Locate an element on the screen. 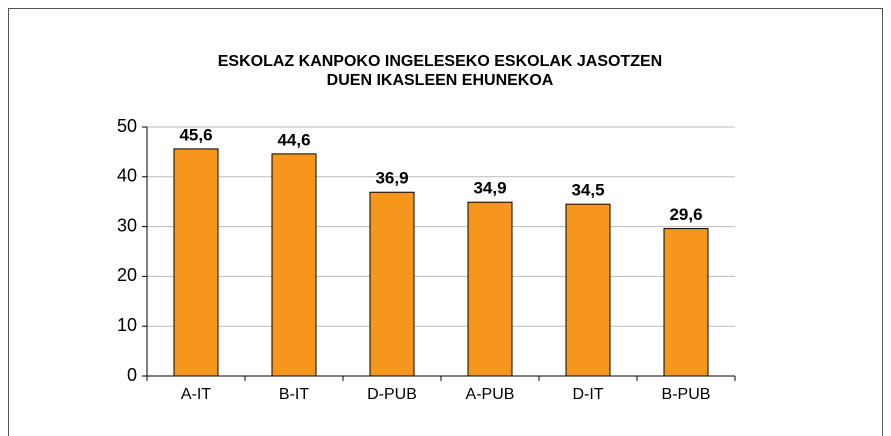  y-tick-label: 50 is located at coordinates (127, 126).